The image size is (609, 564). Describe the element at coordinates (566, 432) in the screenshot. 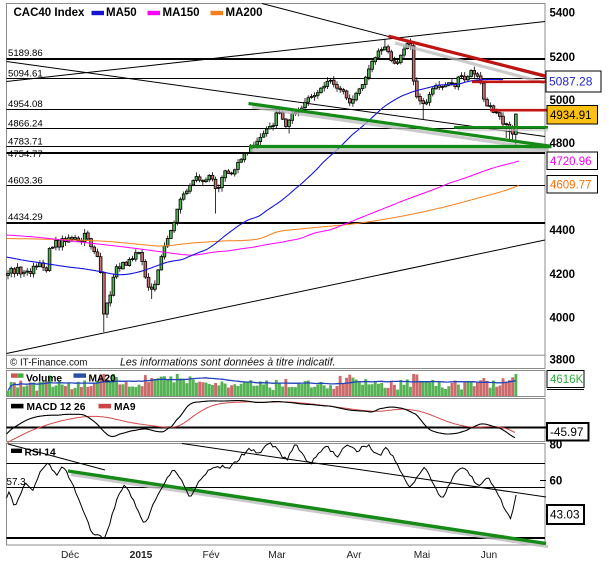

I see `svg-text: -45.97` at that location.